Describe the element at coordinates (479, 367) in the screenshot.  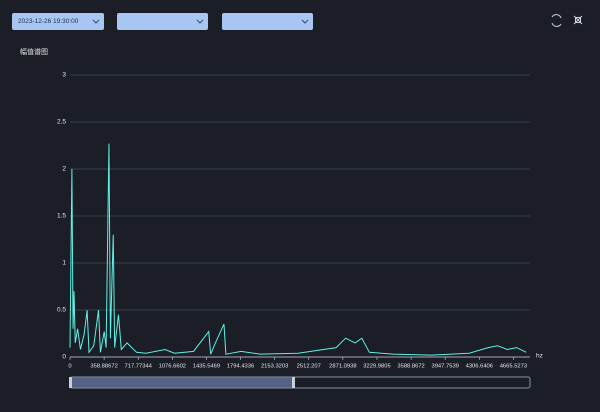
I see `x-tick-label: 4306.6406` at that location.